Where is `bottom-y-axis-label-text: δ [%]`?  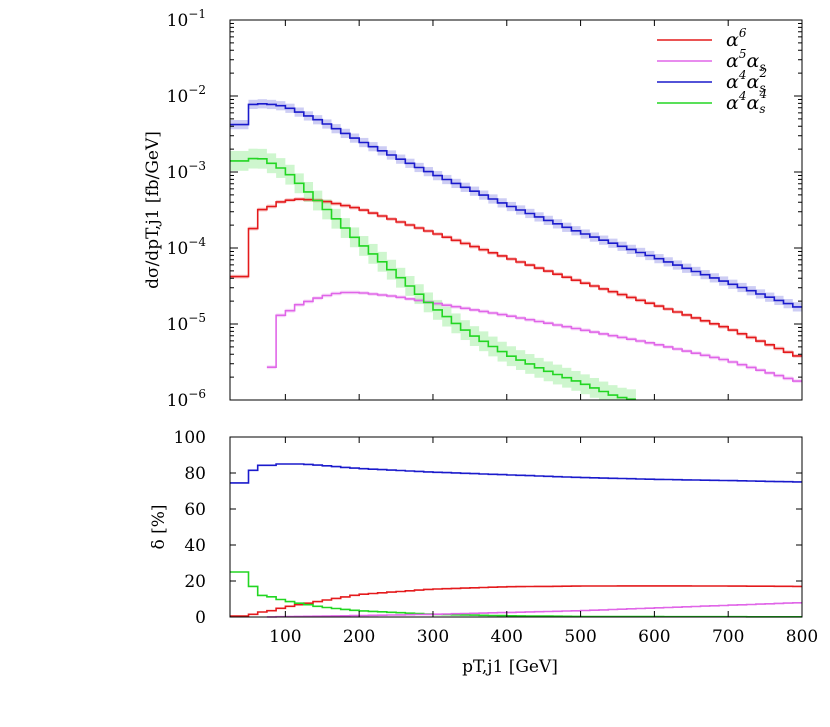
bottom-y-axis-label-text: δ [%] is located at coordinates (159, 526).